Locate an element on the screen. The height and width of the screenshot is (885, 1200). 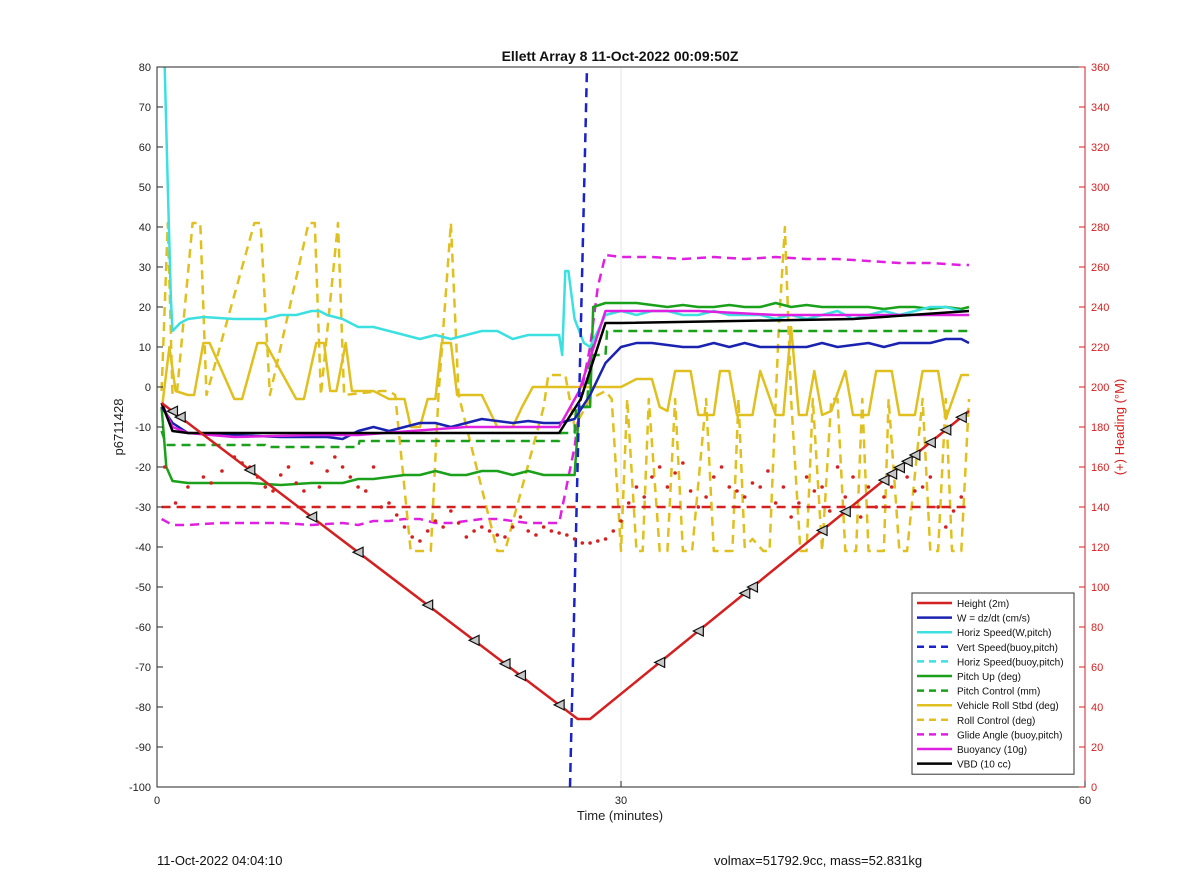
legend-label-horiz_buoy: Horiz Speed(buoy,pitch) is located at coordinates (1010, 662).